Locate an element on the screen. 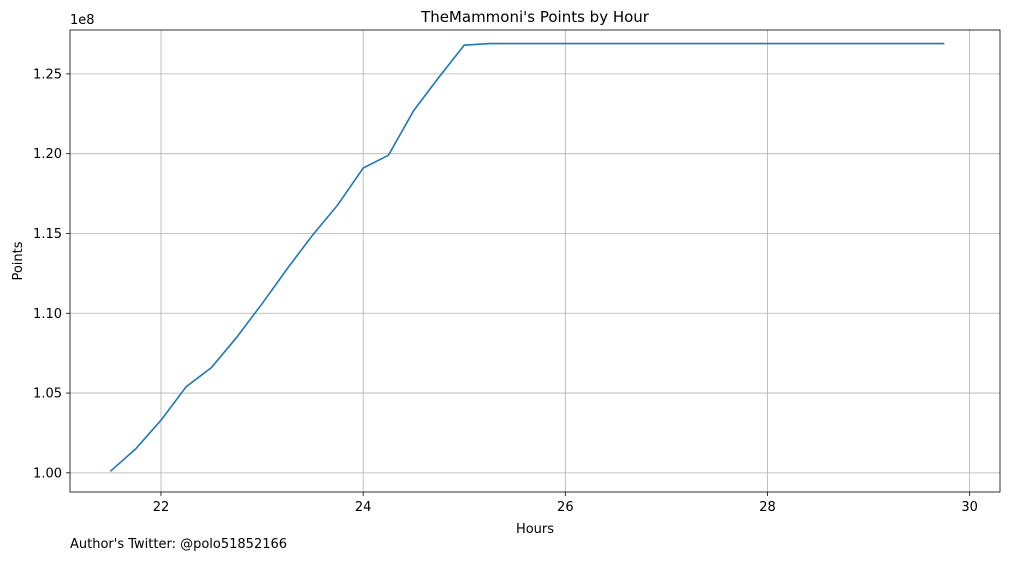 Image resolution: width=1010 pixels, height=562 pixels. x-tick-label: 30 is located at coordinates (969, 507).